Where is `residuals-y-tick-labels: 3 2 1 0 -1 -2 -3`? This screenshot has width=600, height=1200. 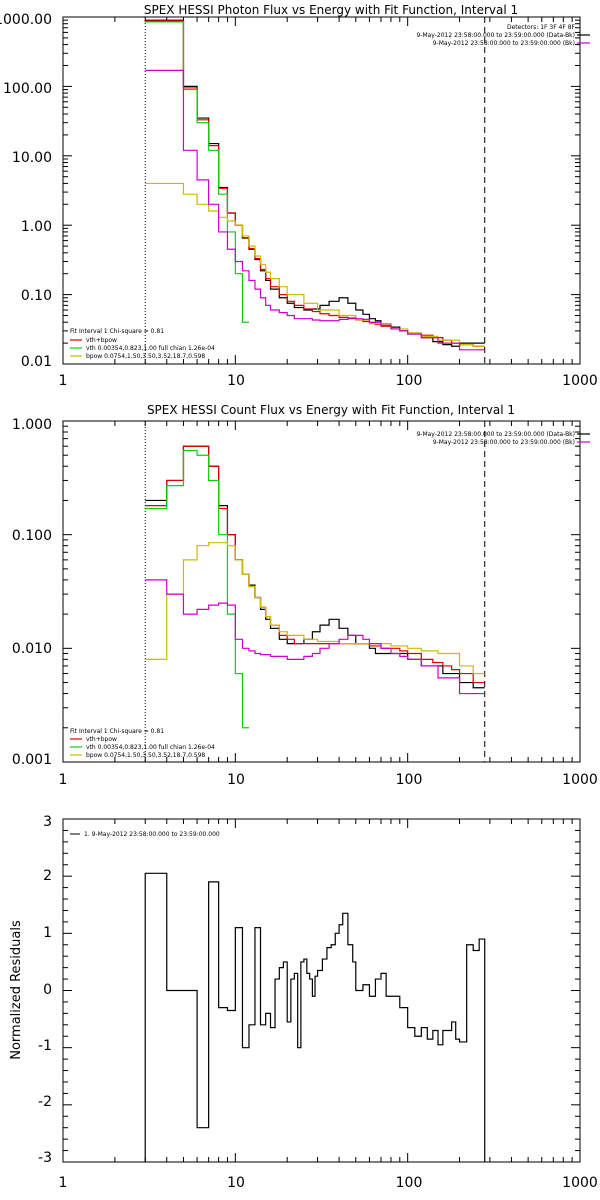 residuals-y-tick-labels: 3 2 1 0 -1 -2 -3 is located at coordinates (45, 990).